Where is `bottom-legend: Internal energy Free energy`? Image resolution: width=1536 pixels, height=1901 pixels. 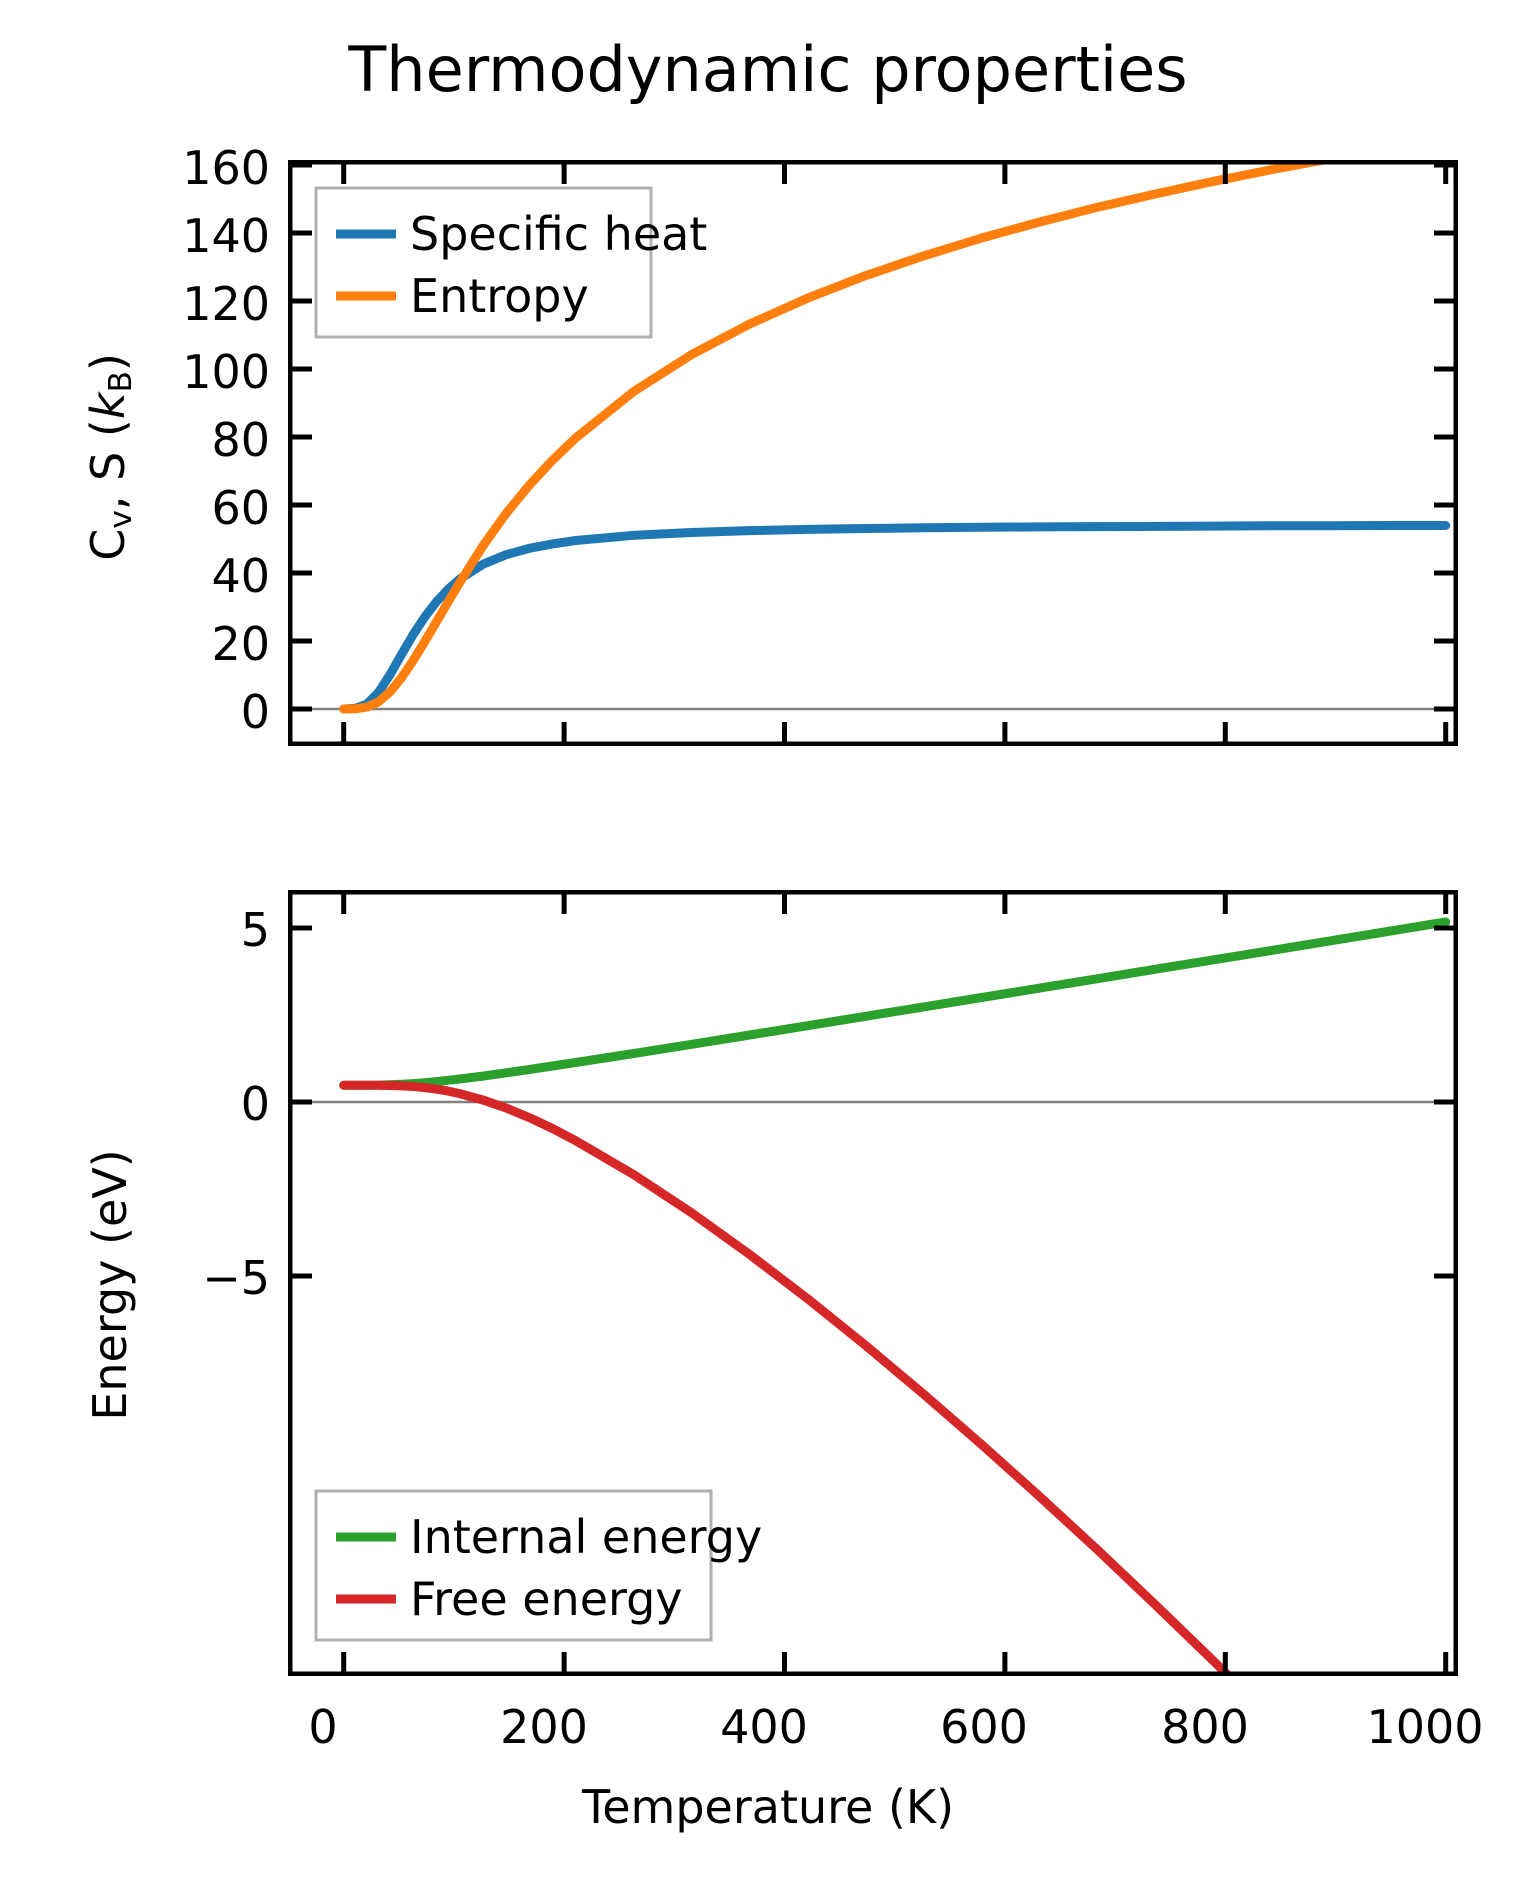
bottom-legend: Internal energy Free energy is located at coordinates (538, 1565).